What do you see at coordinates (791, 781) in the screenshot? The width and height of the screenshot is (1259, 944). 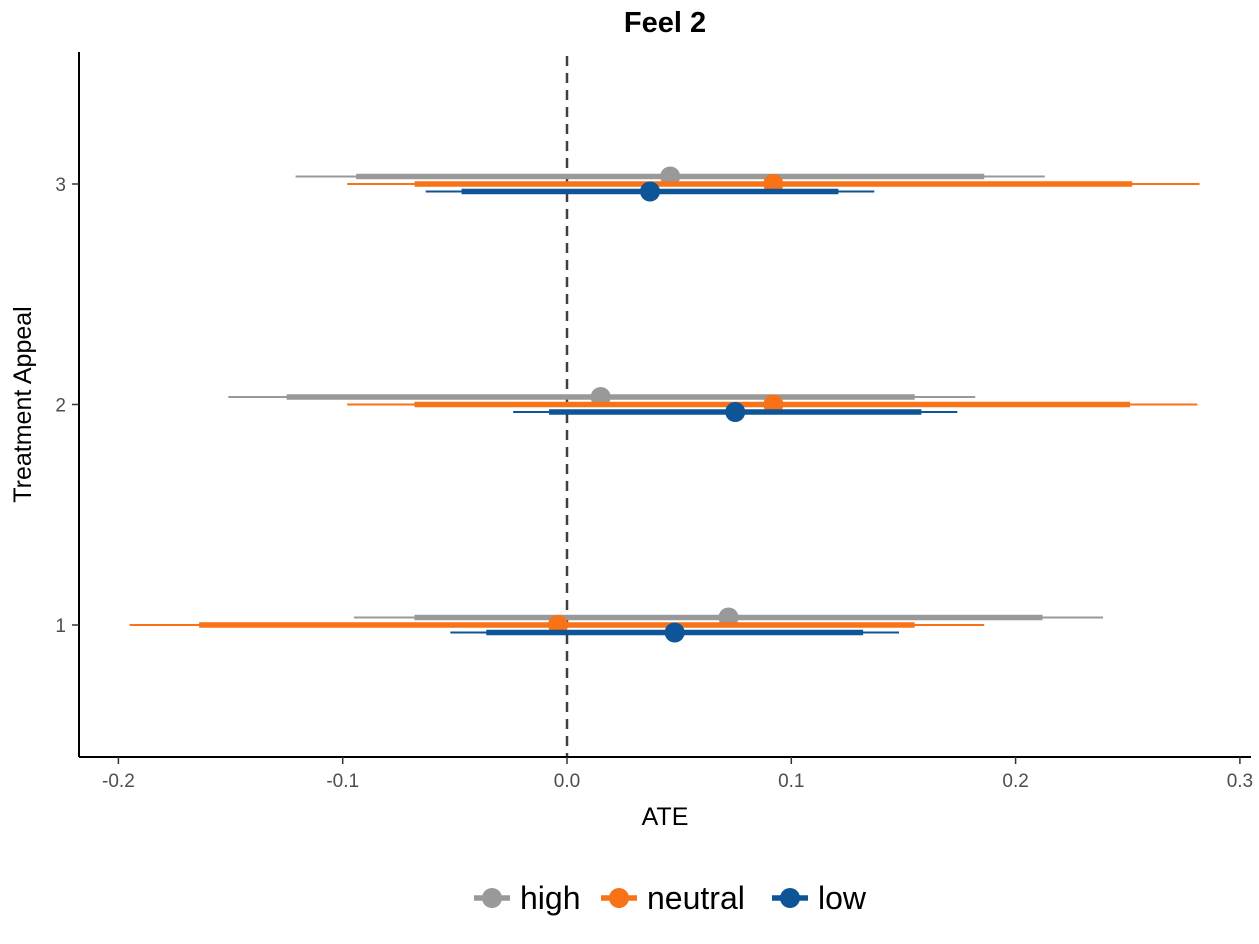 I see `x-tick-label: 0.1` at bounding box center [791, 781].